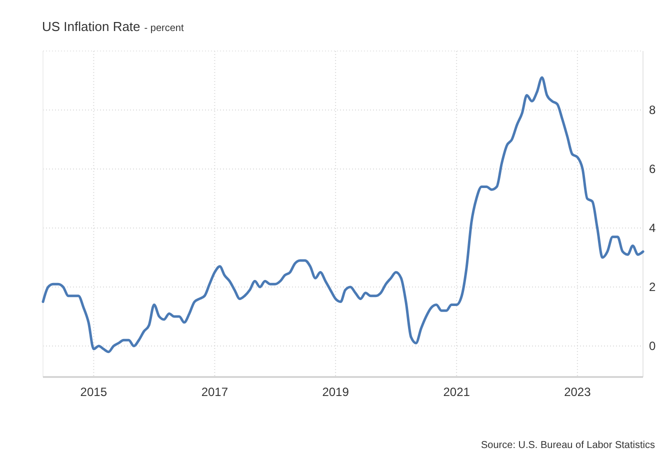  Describe the element at coordinates (652, 287) in the screenshot. I see `y-tick-label: 2` at that location.